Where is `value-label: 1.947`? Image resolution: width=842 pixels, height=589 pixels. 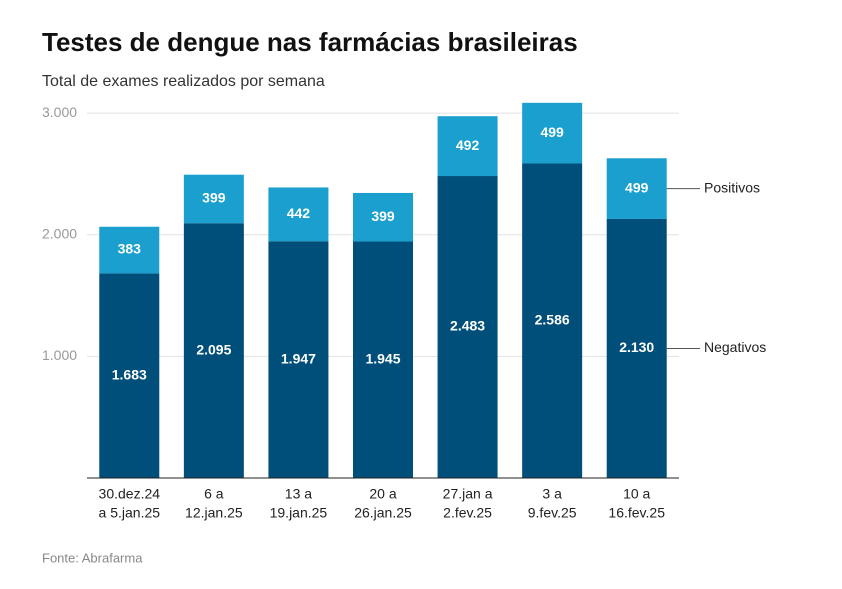 value-label: 1.947 is located at coordinates (298, 358).